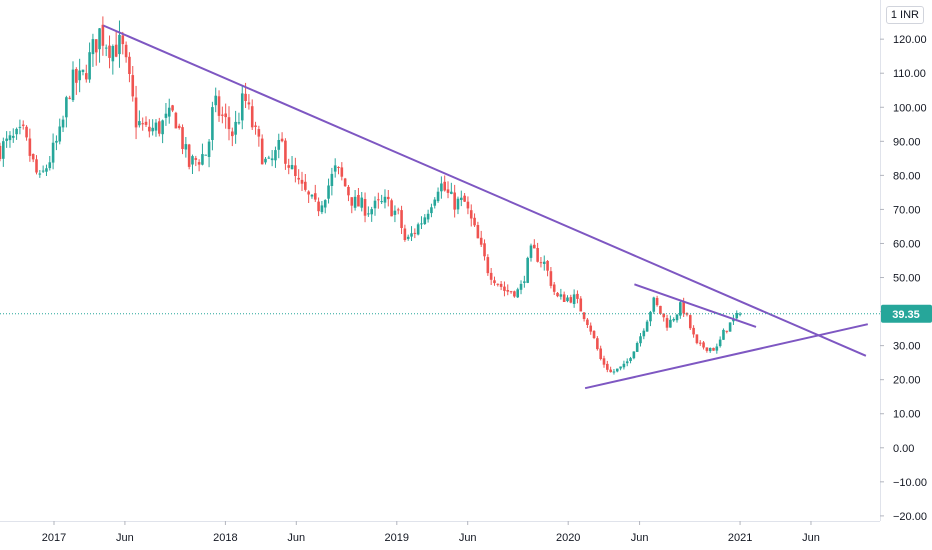  I want to click on trendline-triangle-upper, so click(695, 305).